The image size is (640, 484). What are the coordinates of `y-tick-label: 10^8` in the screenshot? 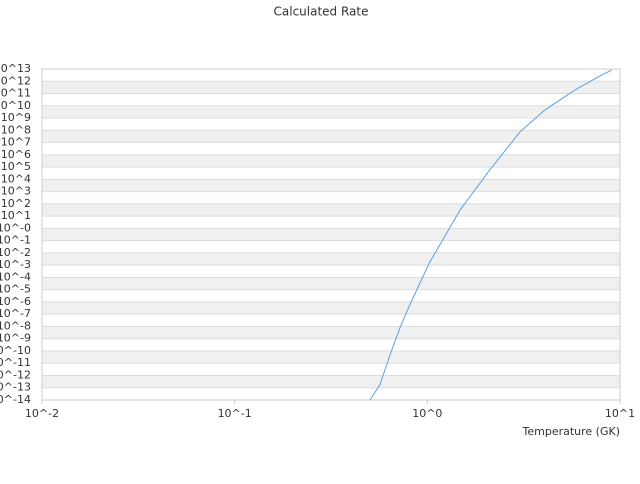 It's located at (16, 129).